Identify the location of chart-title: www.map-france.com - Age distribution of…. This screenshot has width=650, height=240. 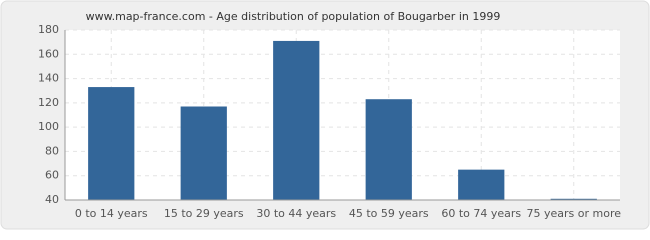
(293, 16).